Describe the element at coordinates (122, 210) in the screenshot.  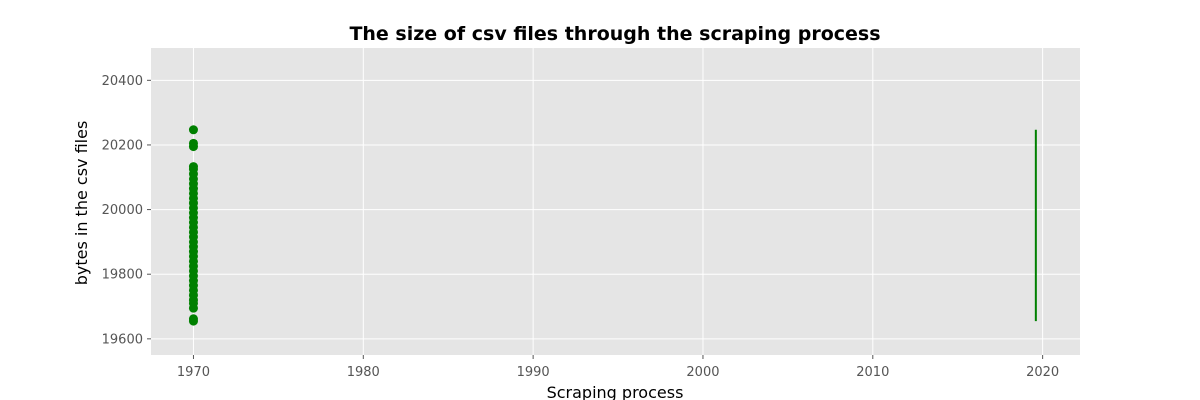
I see `y-tick-label: 20000` at that location.